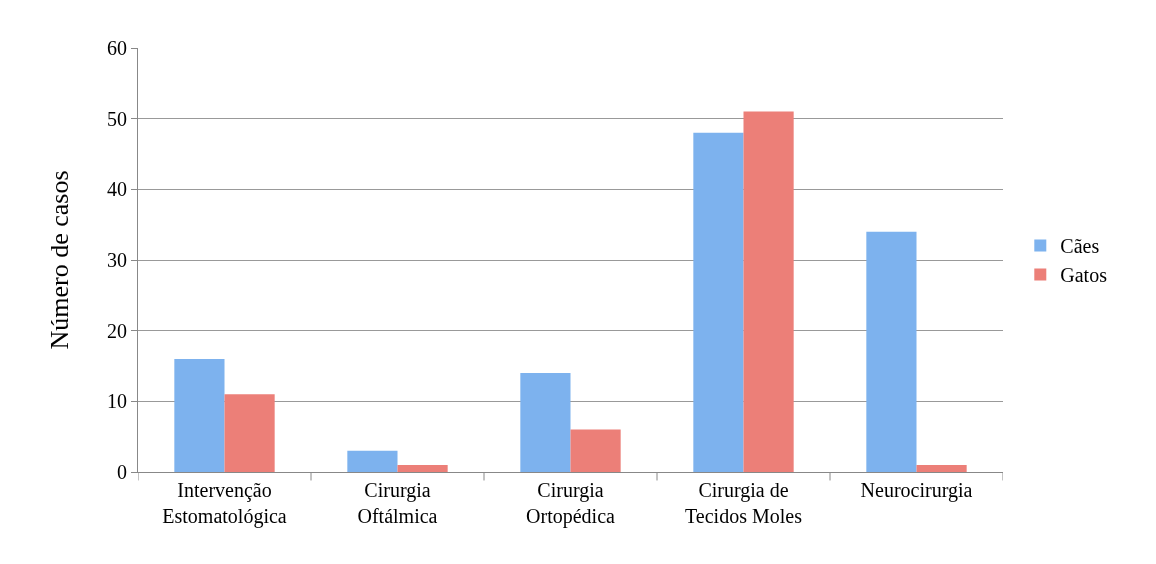  Describe the element at coordinates (224, 503) in the screenshot. I see `x-tick-label: Intervenção Estomatológica` at that location.